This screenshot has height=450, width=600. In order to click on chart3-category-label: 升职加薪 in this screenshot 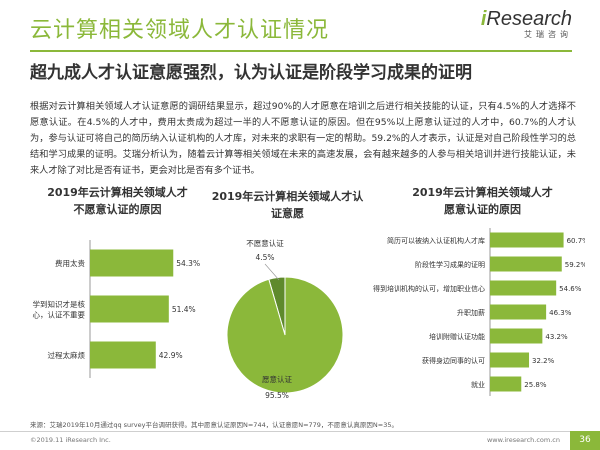, I will do `click(471, 312)`.